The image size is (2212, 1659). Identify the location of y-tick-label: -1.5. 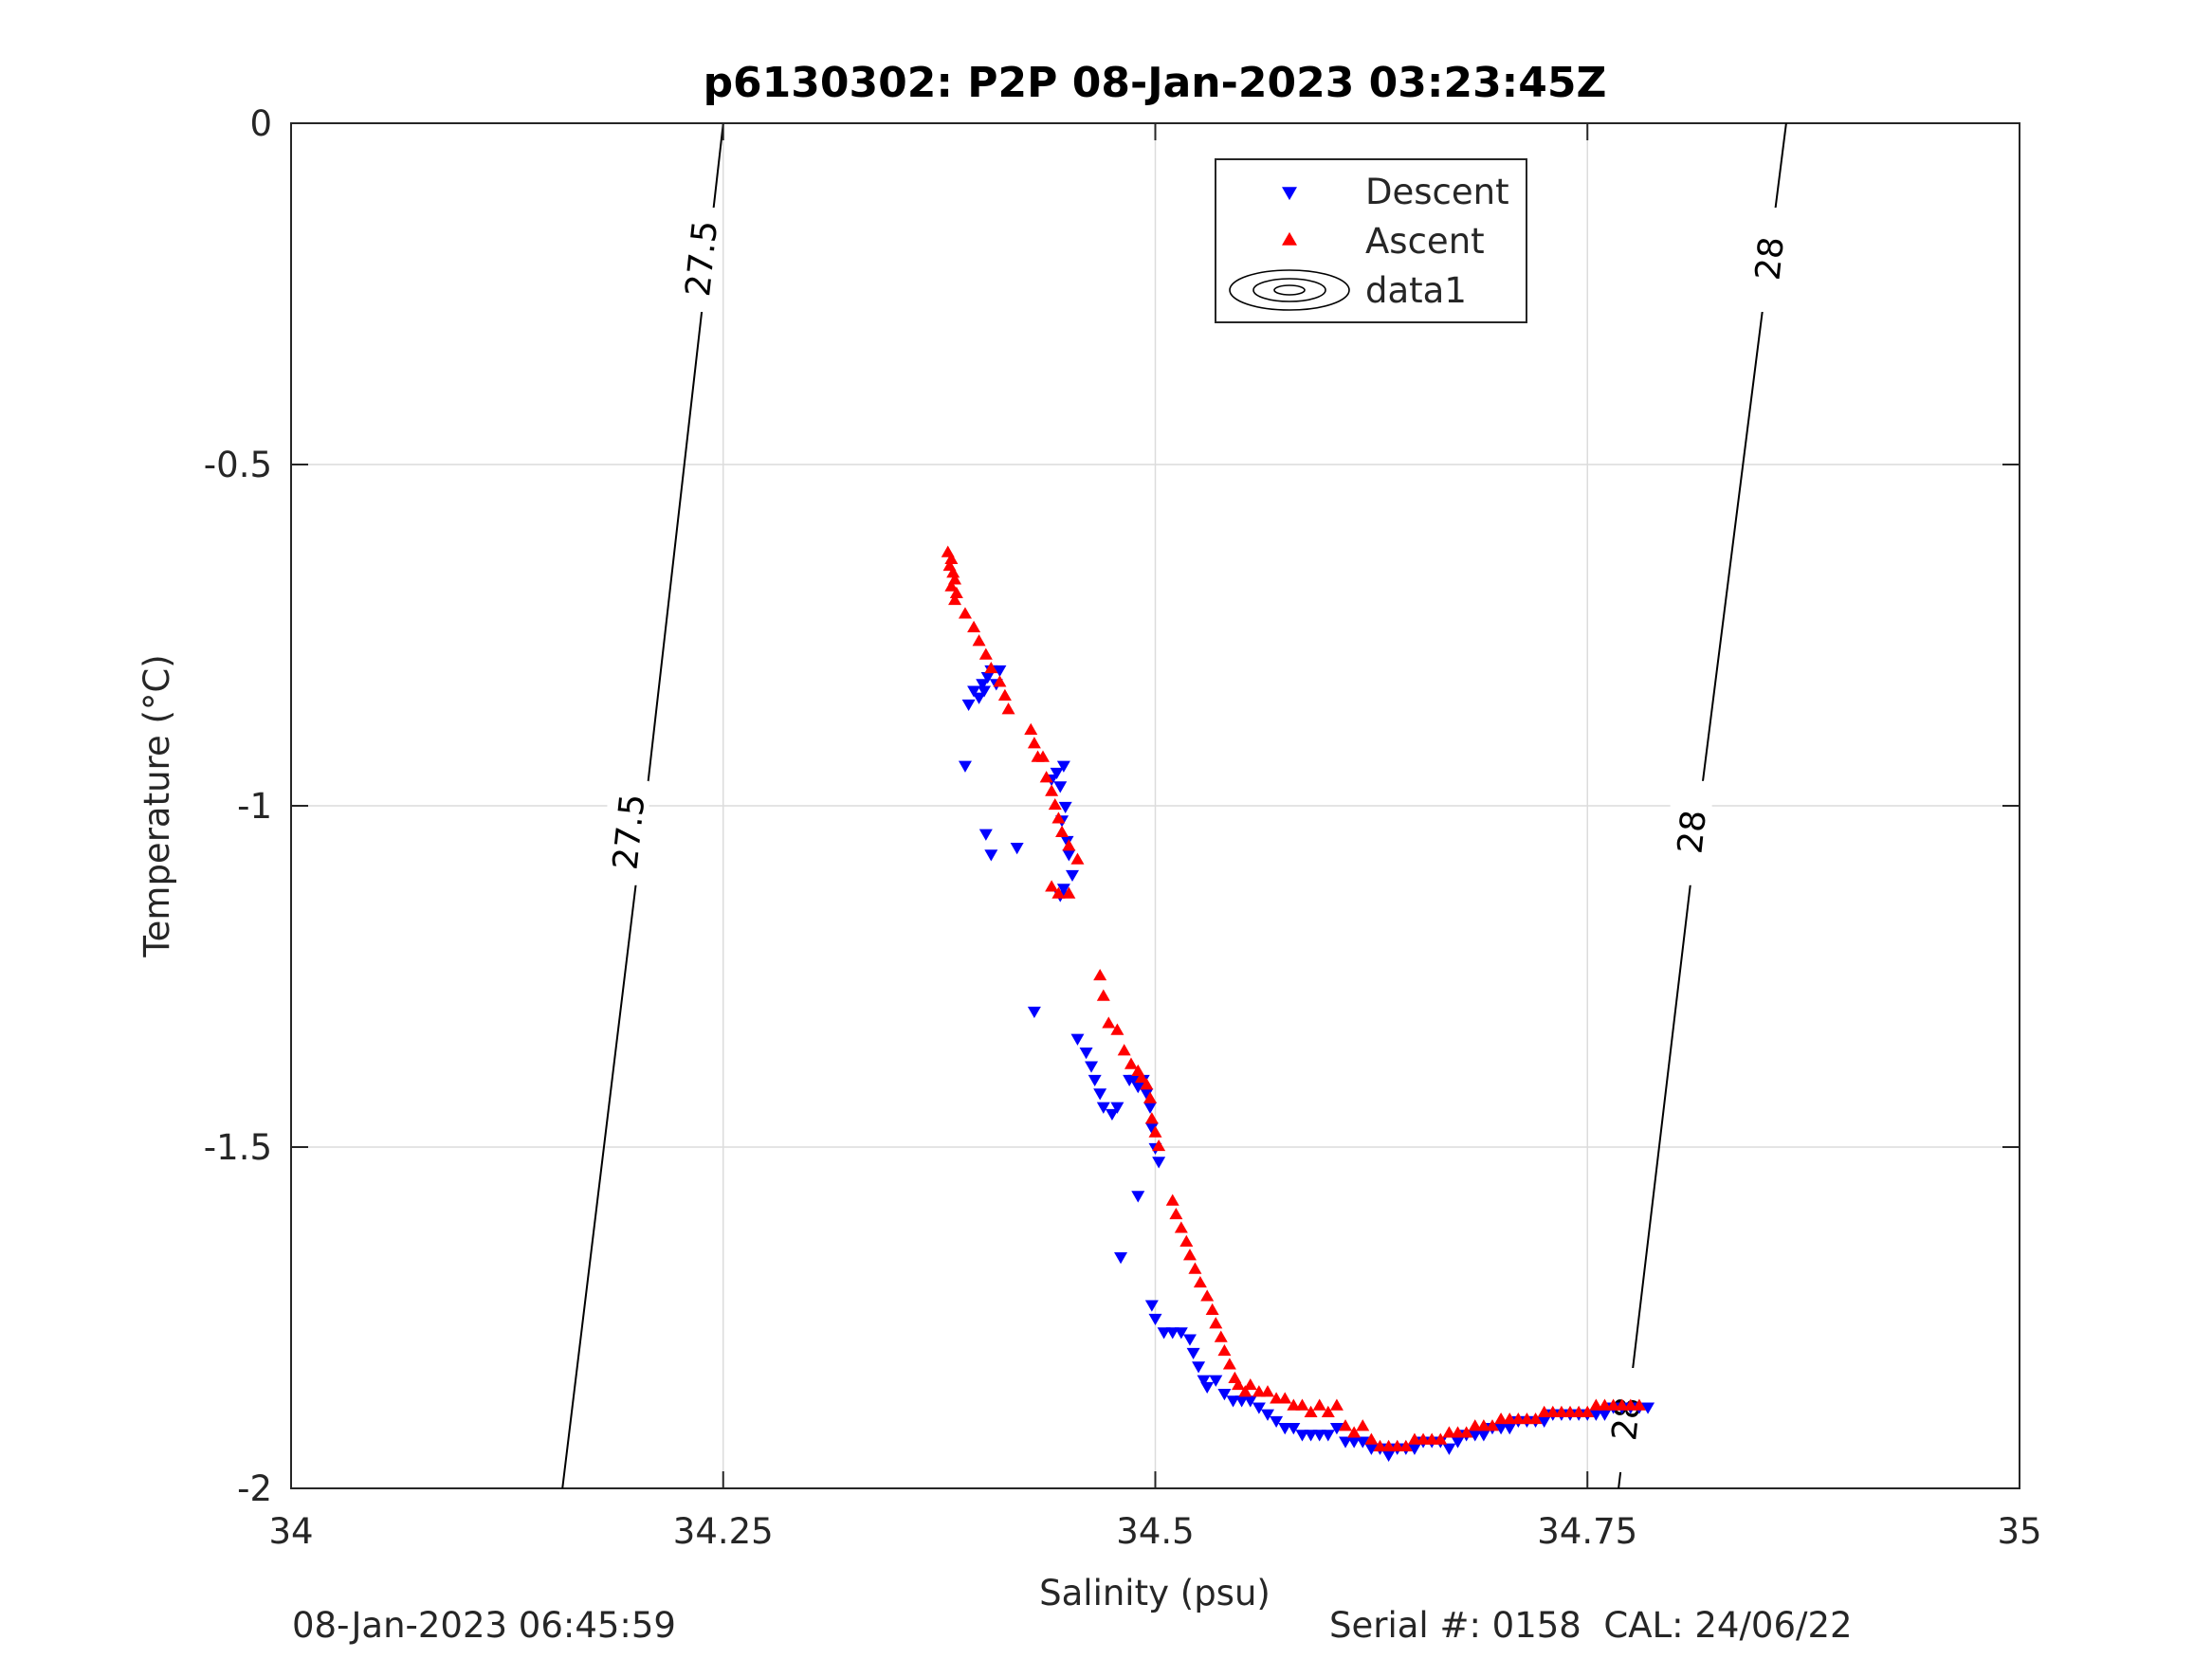
(238, 1147).